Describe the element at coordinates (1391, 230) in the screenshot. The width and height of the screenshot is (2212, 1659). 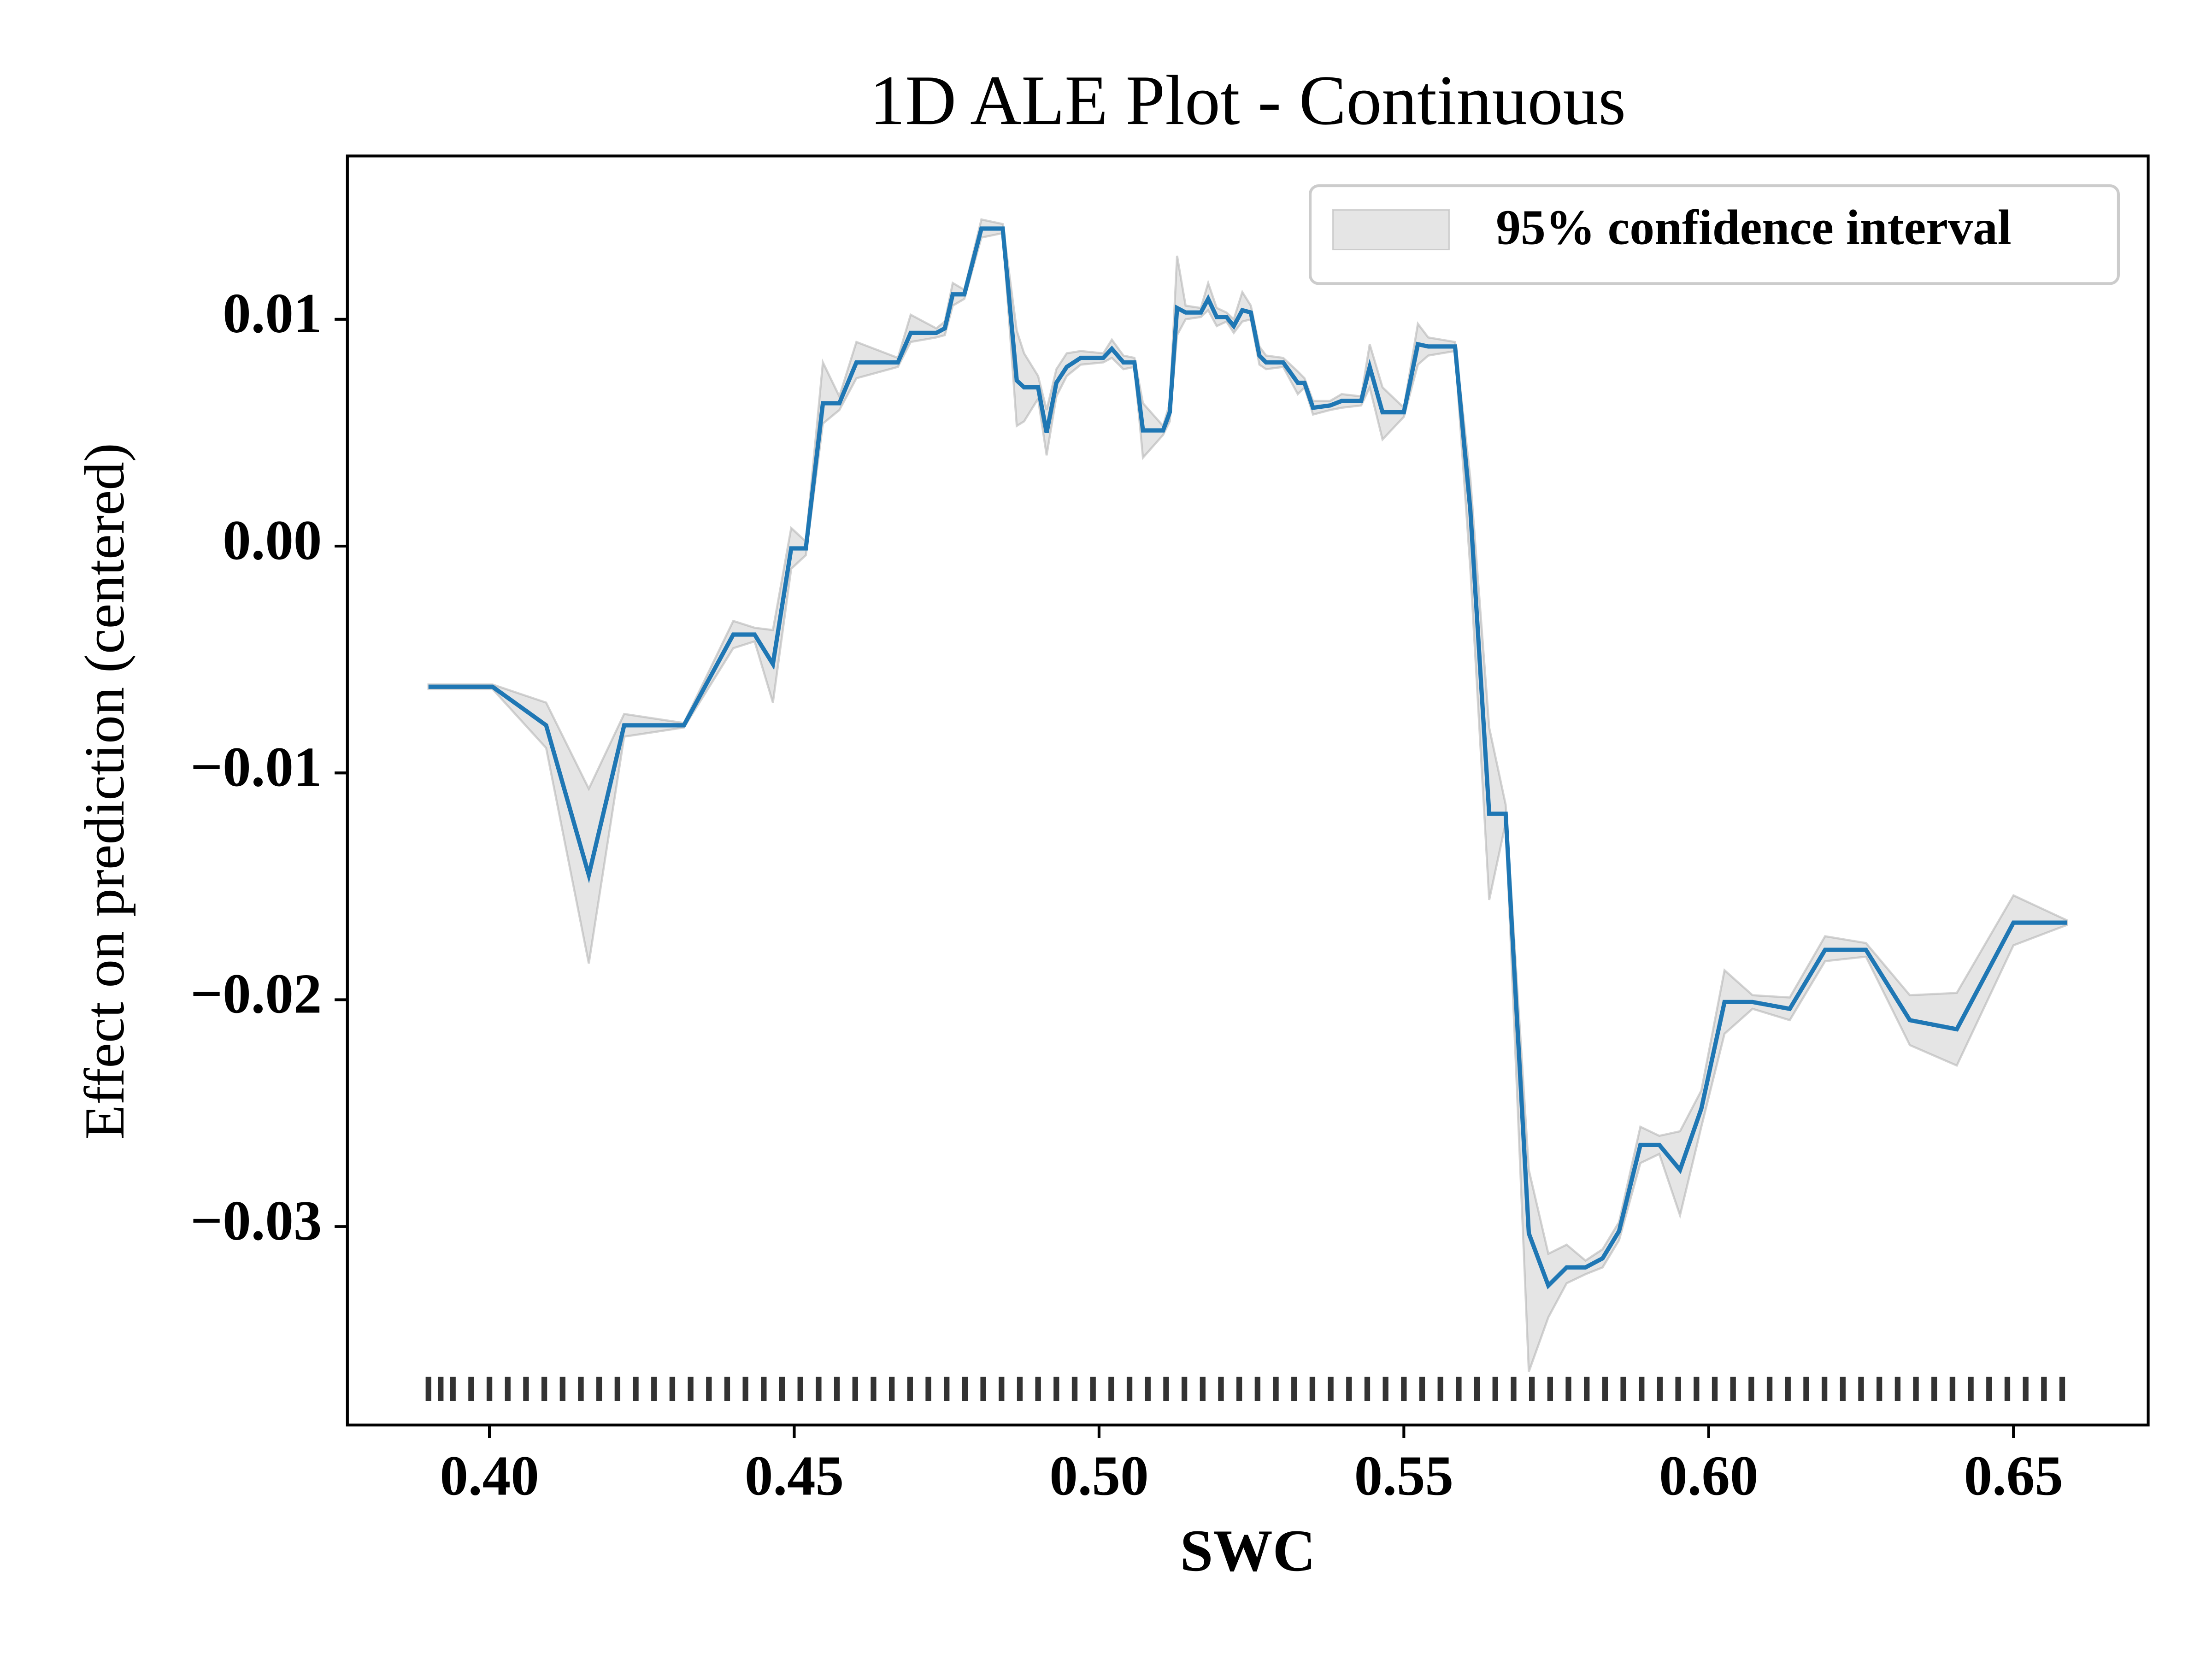
I see `legend-swatch` at that location.